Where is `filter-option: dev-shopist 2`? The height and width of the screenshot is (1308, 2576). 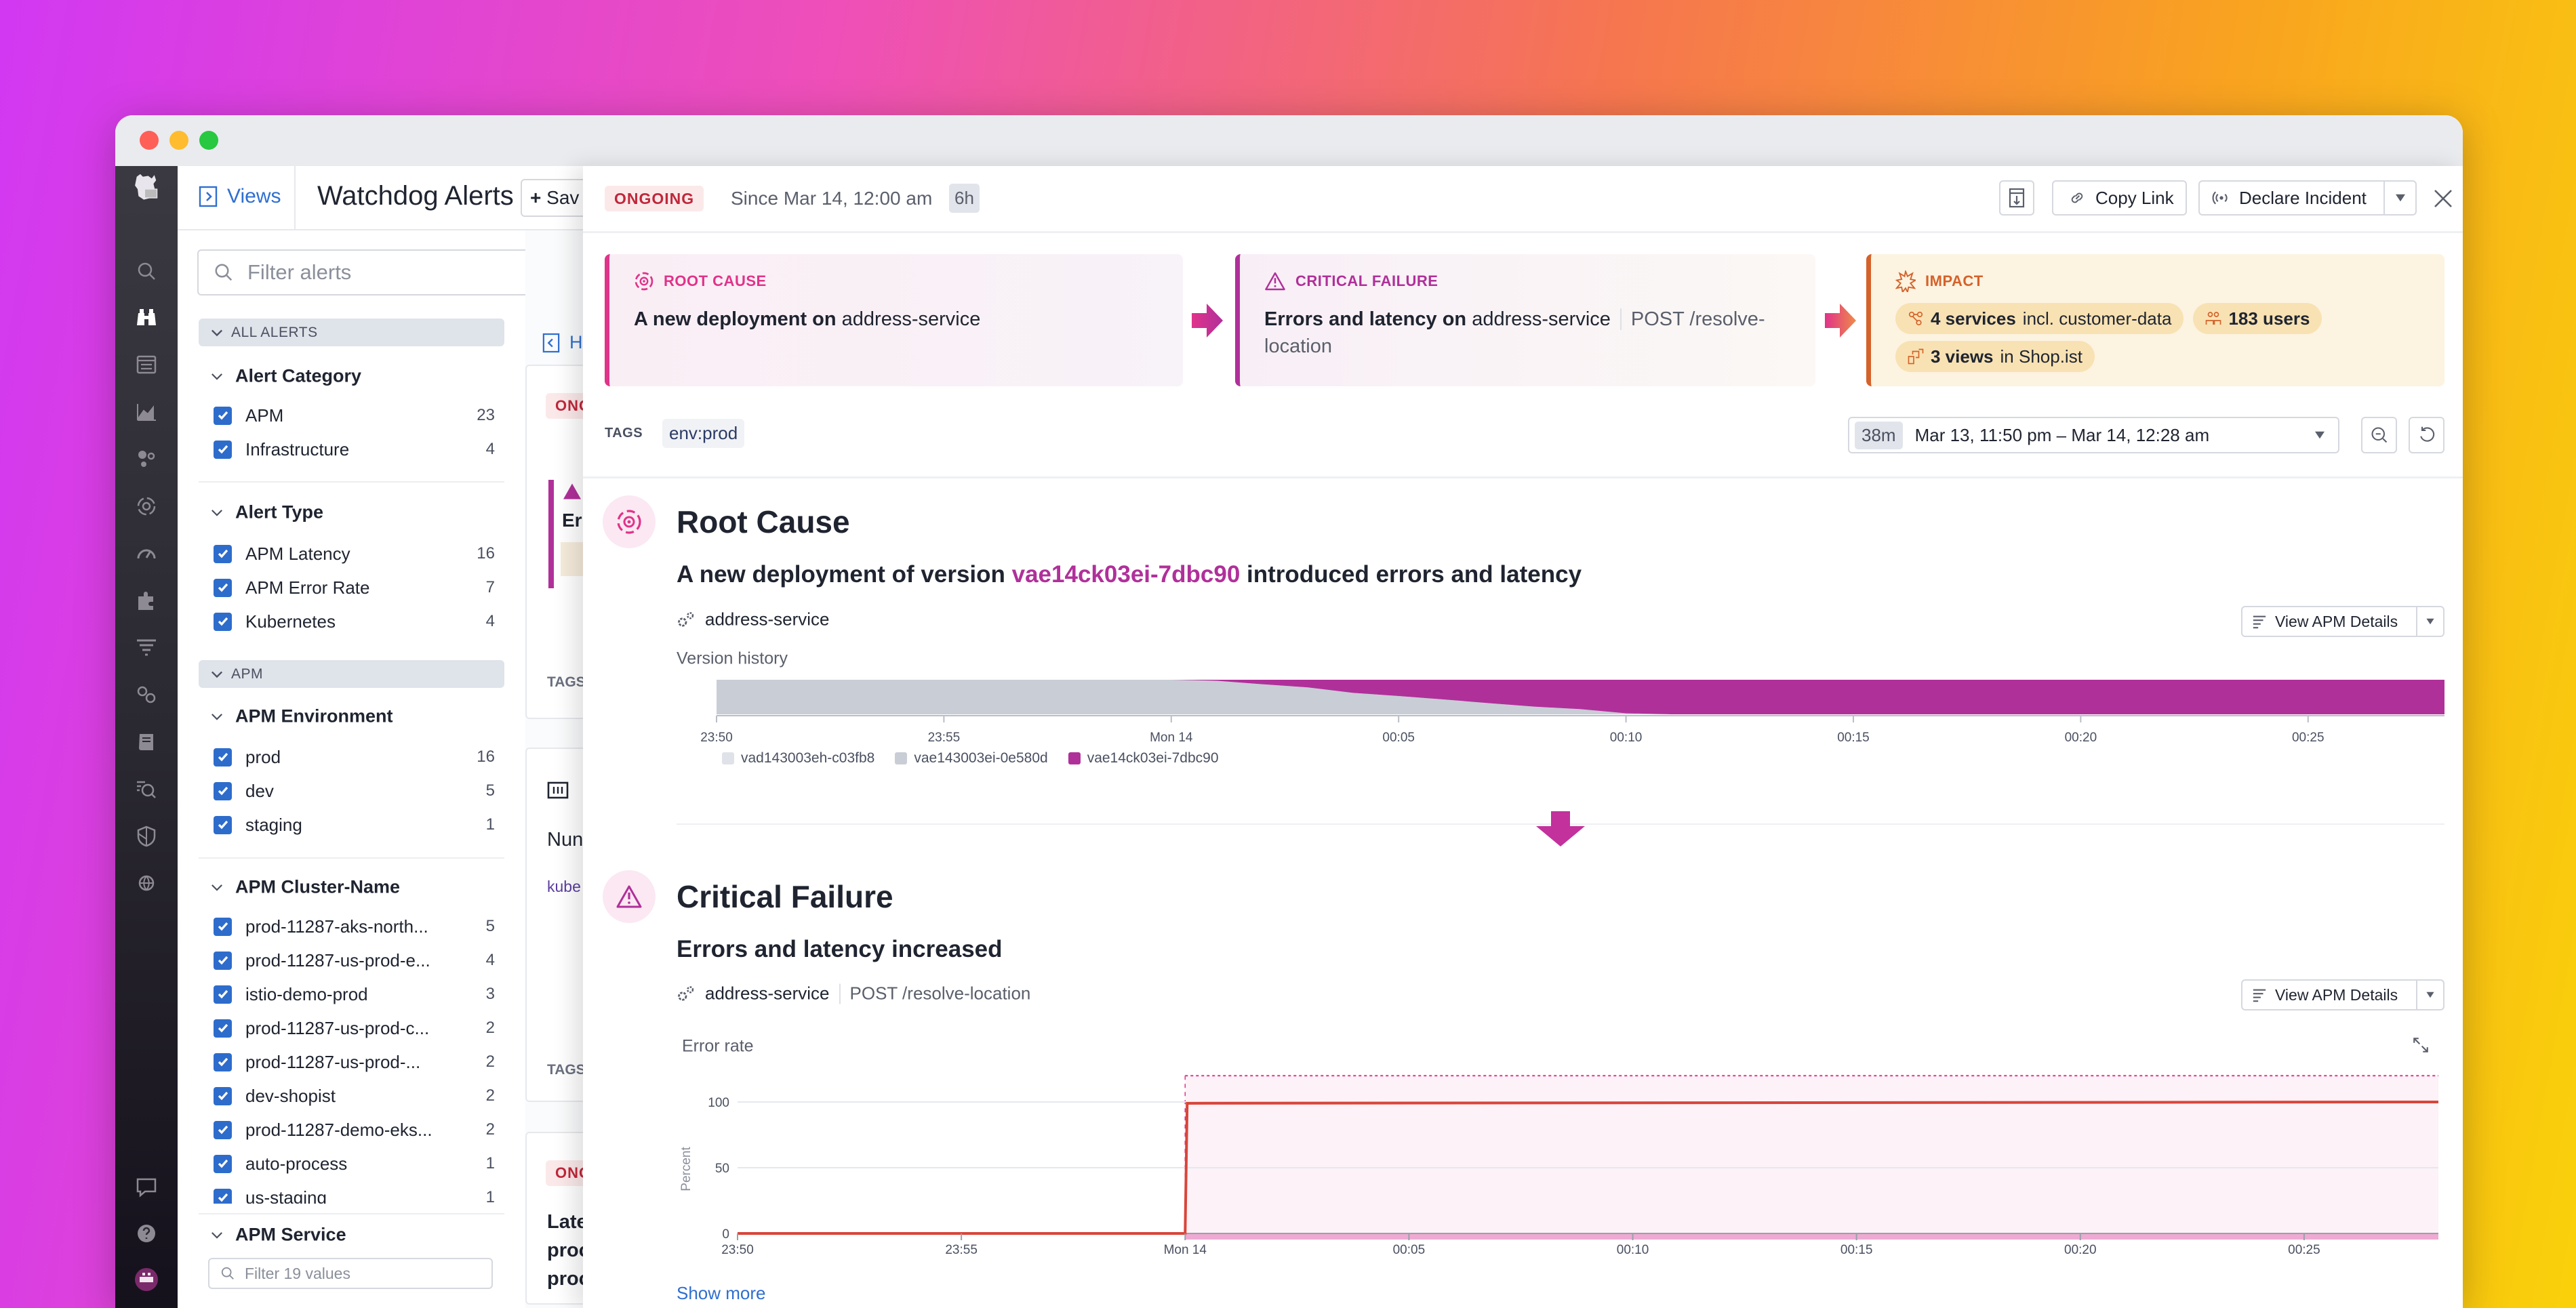 filter-option: dev-shopist 2 is located at coordinates (354, 1096).